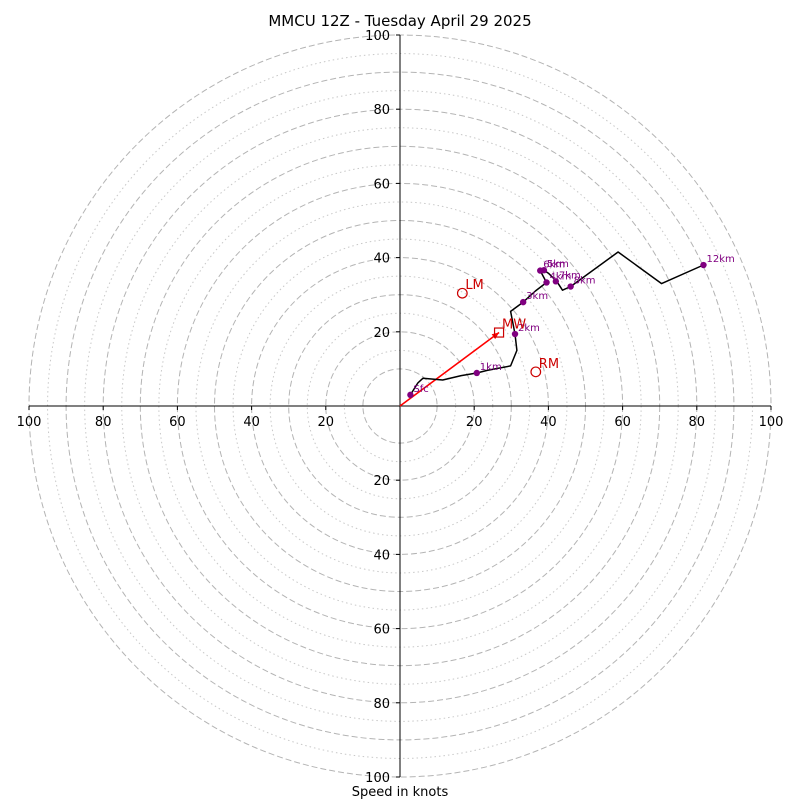 The height and width of the screenshot is (800, 800). What do you see at coordinates (536, 372) in the screenshot?
I see `storm-motion-marker-RM` at bounding box center [536, 372].